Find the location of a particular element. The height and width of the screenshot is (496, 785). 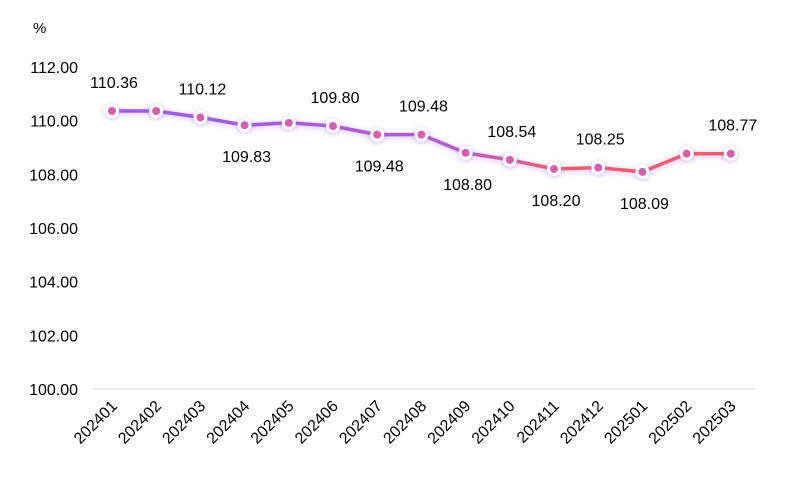

x-tick-label: 202408 is located at coordinates (405, 423).